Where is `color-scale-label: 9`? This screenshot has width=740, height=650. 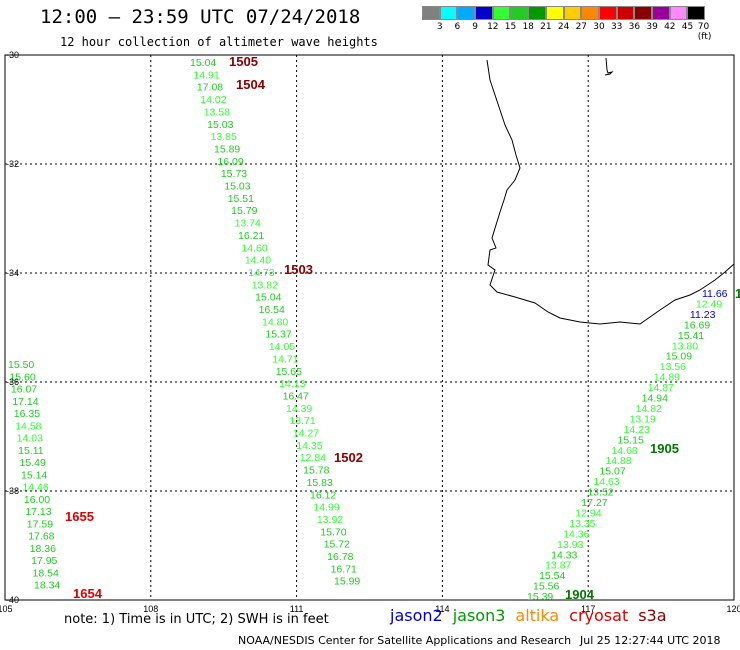
color-scale-label: 9 is located at coordinates (475, 27).